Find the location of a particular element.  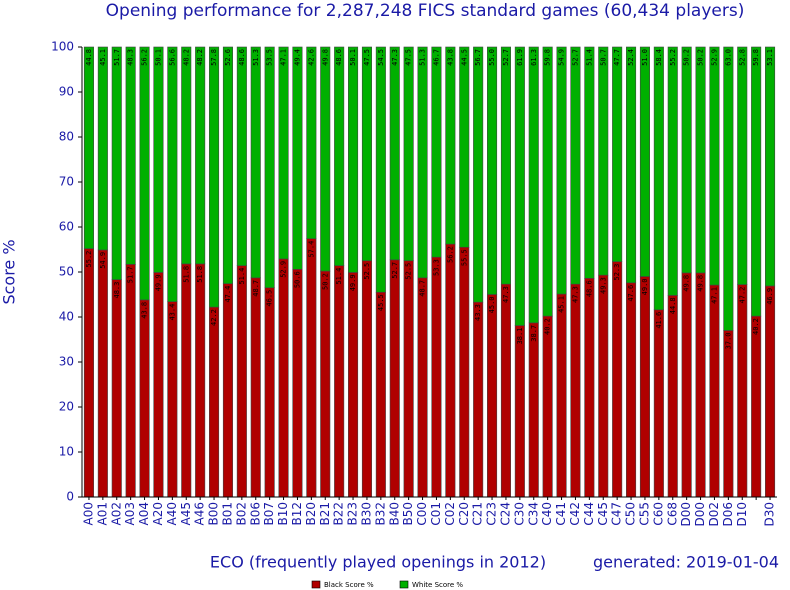

value-label: 54.9 is located at coordinates (103, 260).